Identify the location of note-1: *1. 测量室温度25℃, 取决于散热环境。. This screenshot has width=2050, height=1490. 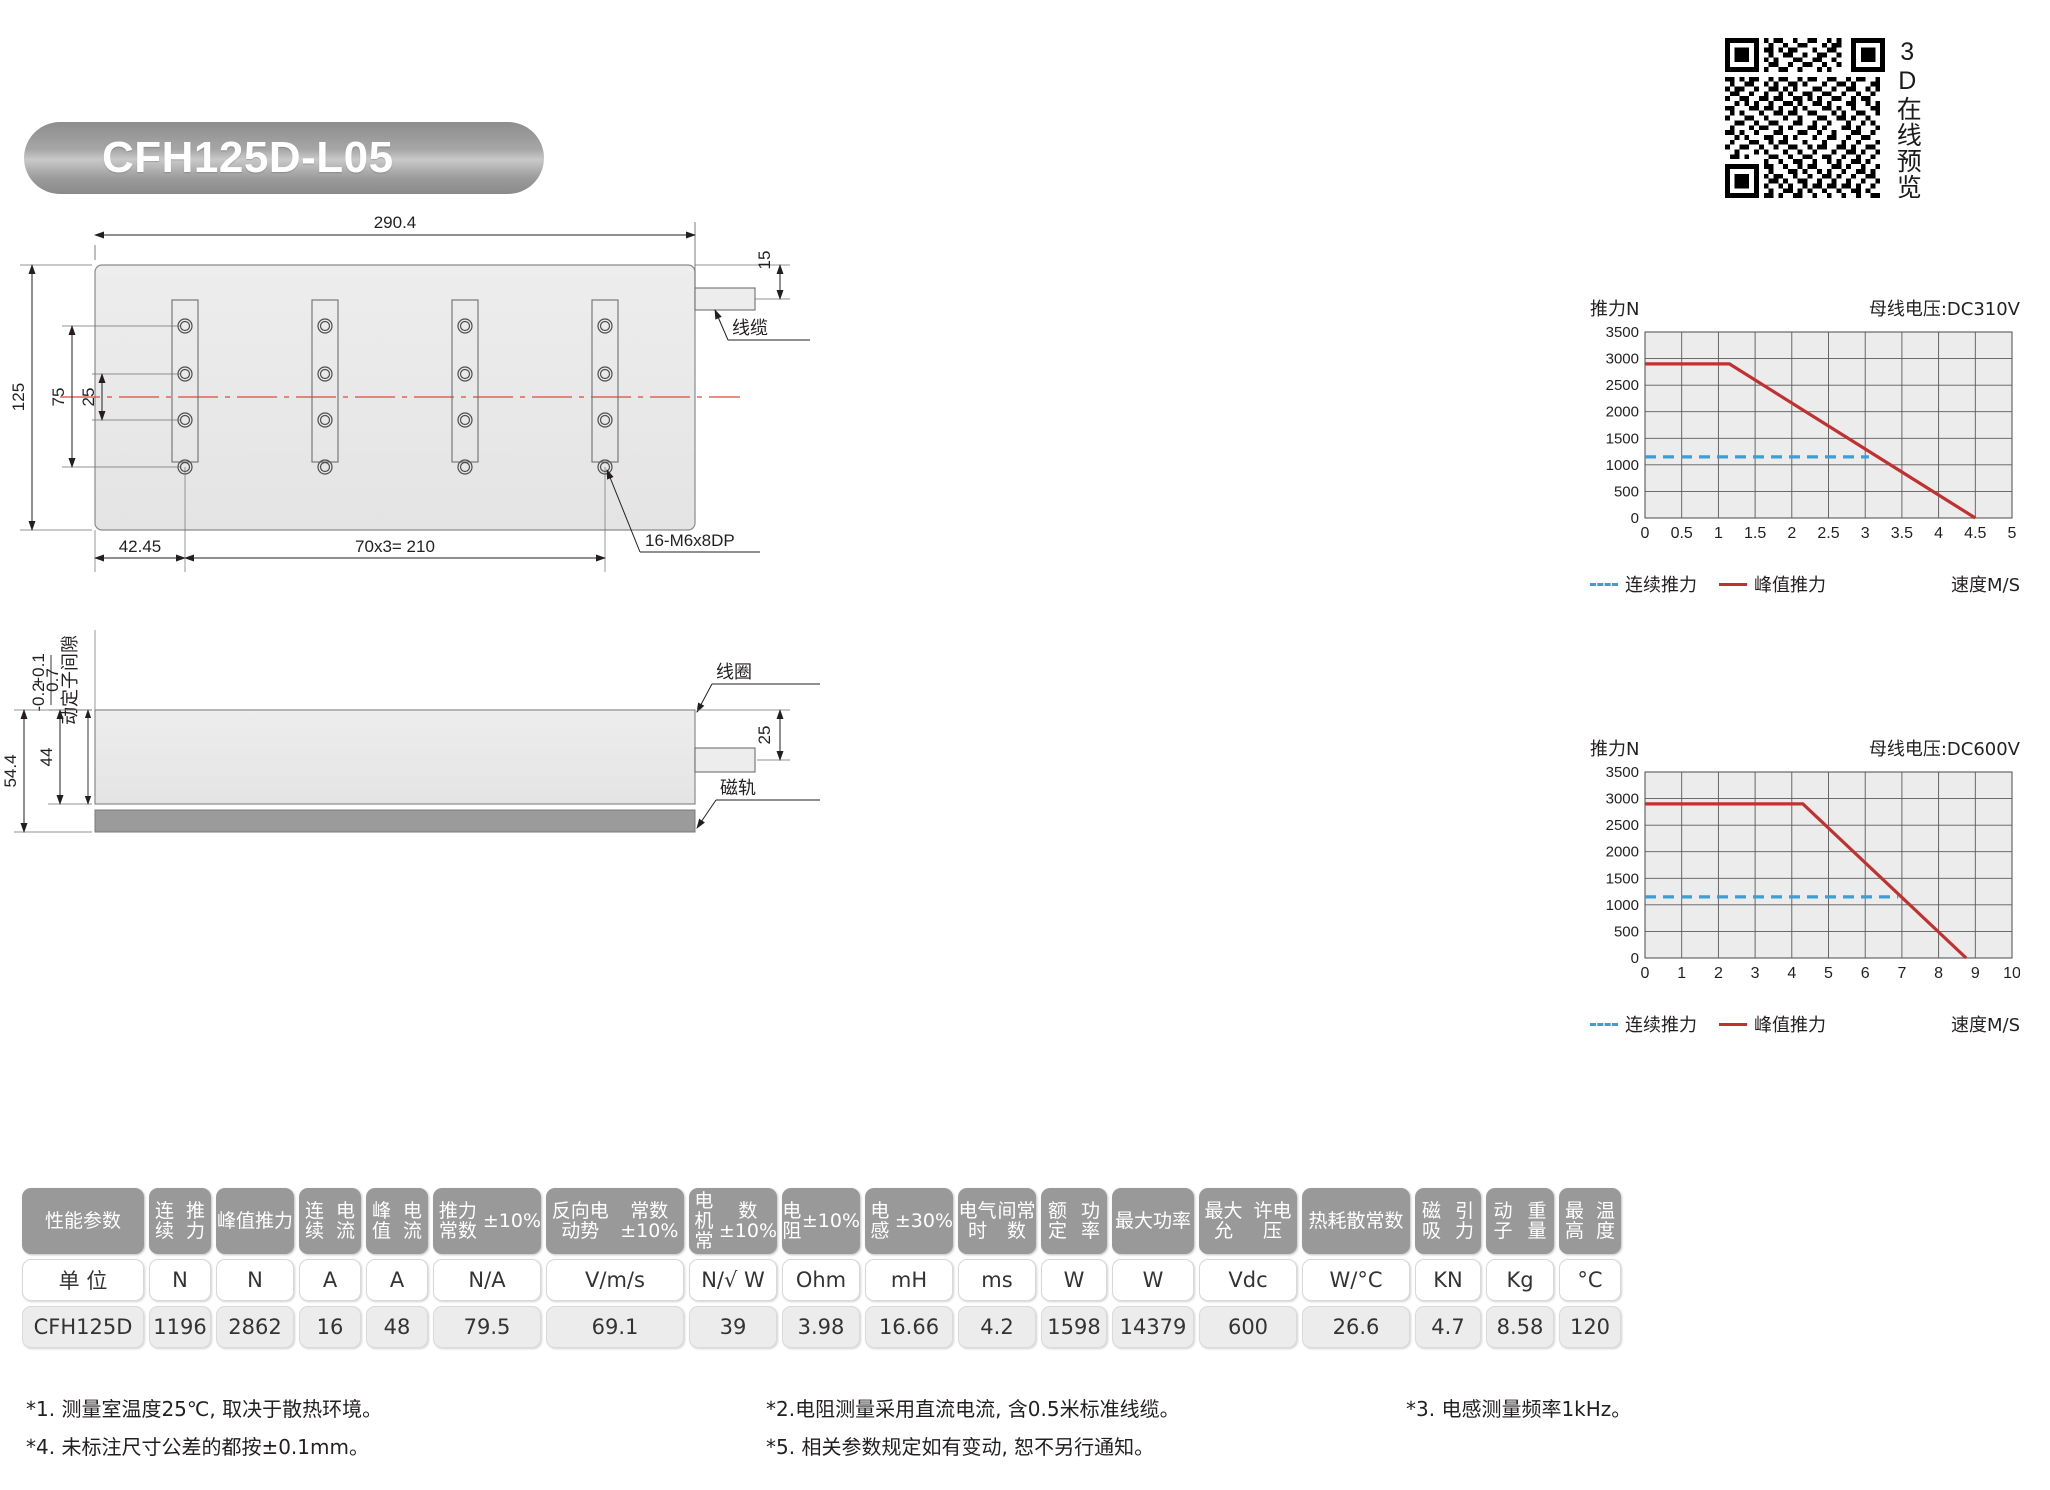
(204, 1408).